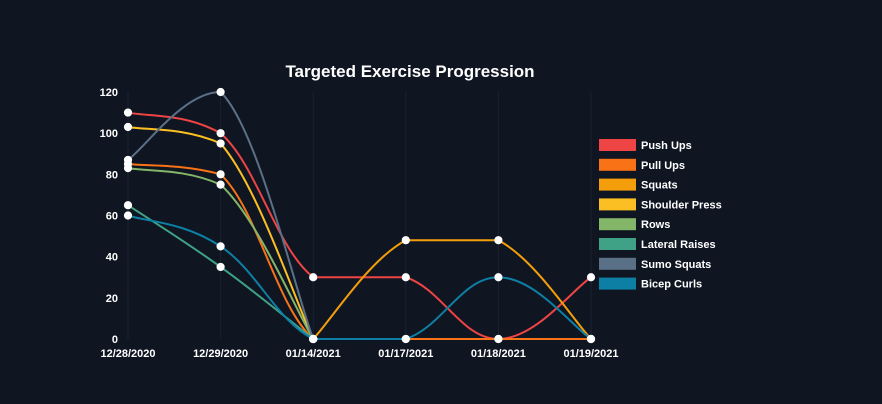 The height and width of the screenshot is (404, 882). I want to click on legend-label: Shoulder Press, so click(681, 205).